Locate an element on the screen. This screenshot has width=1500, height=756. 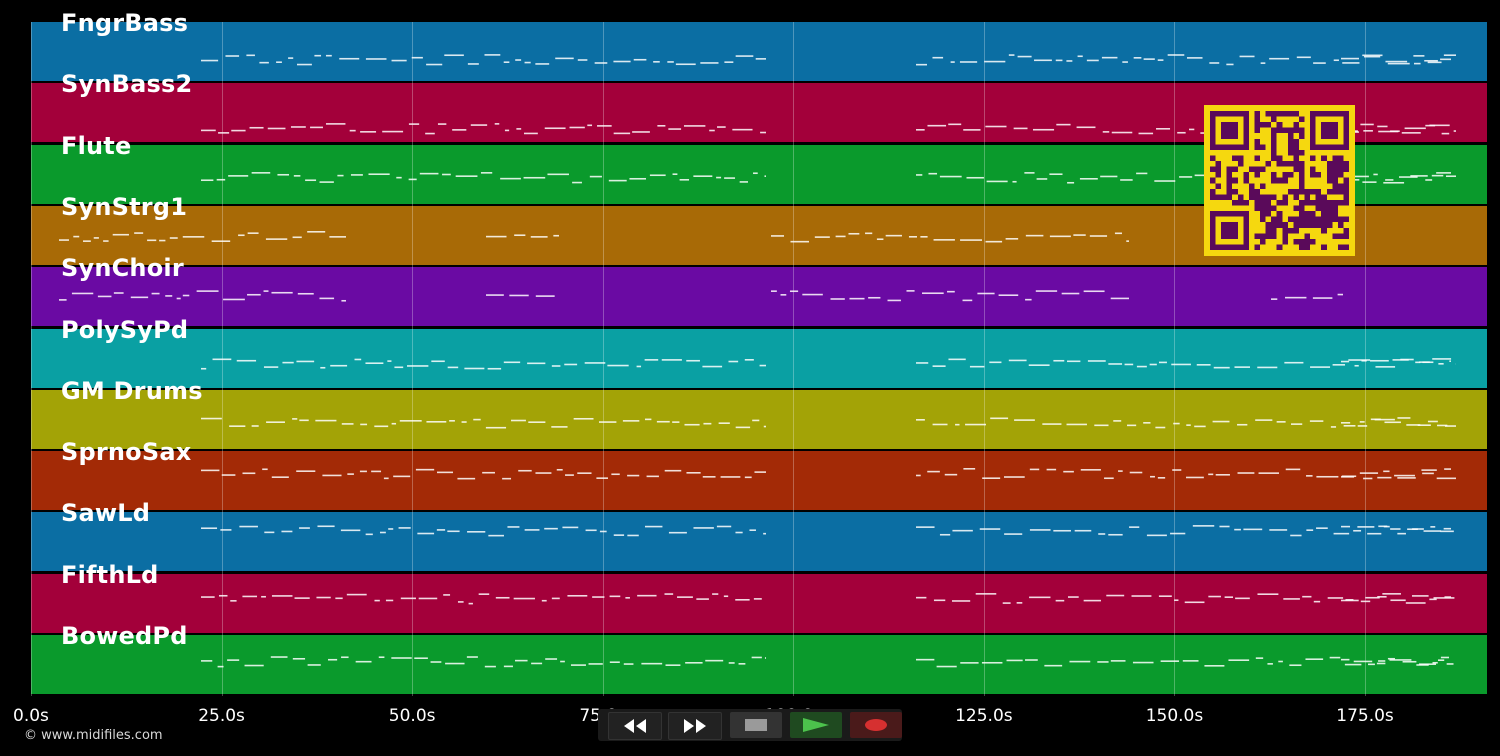
track-label: FifthLd is located at coordinates (110, 574).